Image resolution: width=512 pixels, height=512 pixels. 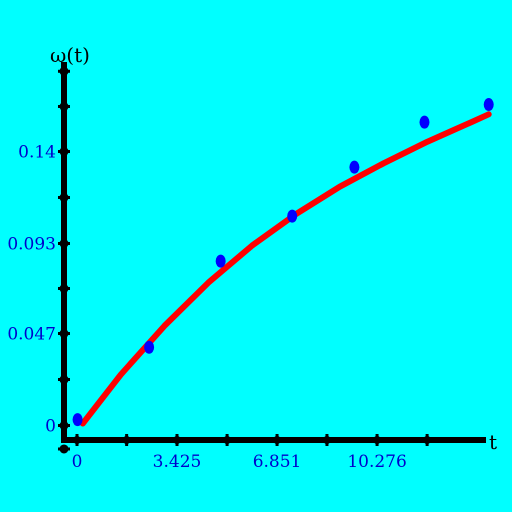 What do you see at coordinates (31, 335) in the screenshot?
I see `y-tick-label: 0.047` at bounding box center [31, 335].